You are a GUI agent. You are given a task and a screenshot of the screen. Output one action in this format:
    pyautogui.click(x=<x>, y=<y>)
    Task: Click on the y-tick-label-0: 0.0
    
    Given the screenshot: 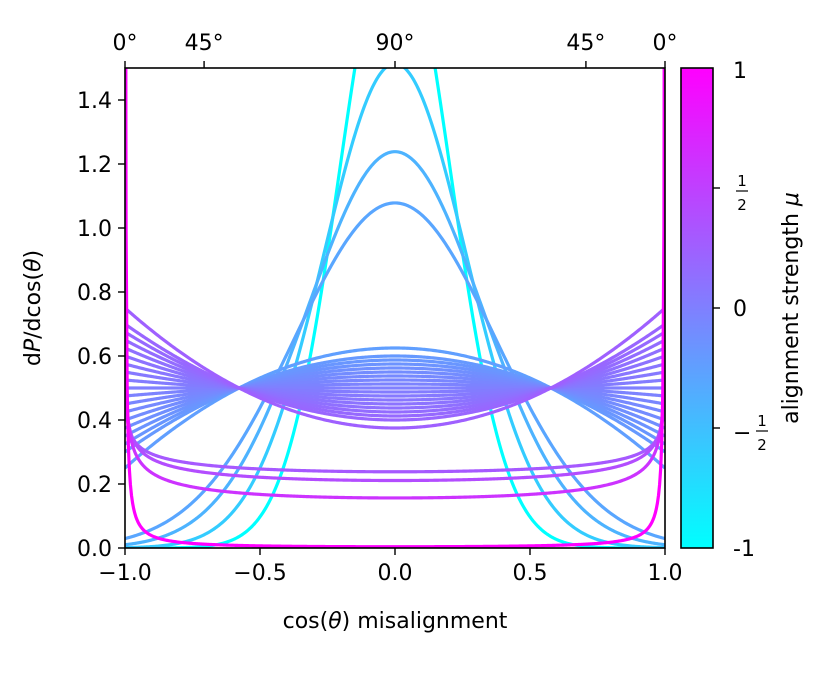 What is the action you would take?
    pyautogui.click(x=94, y=549)
    